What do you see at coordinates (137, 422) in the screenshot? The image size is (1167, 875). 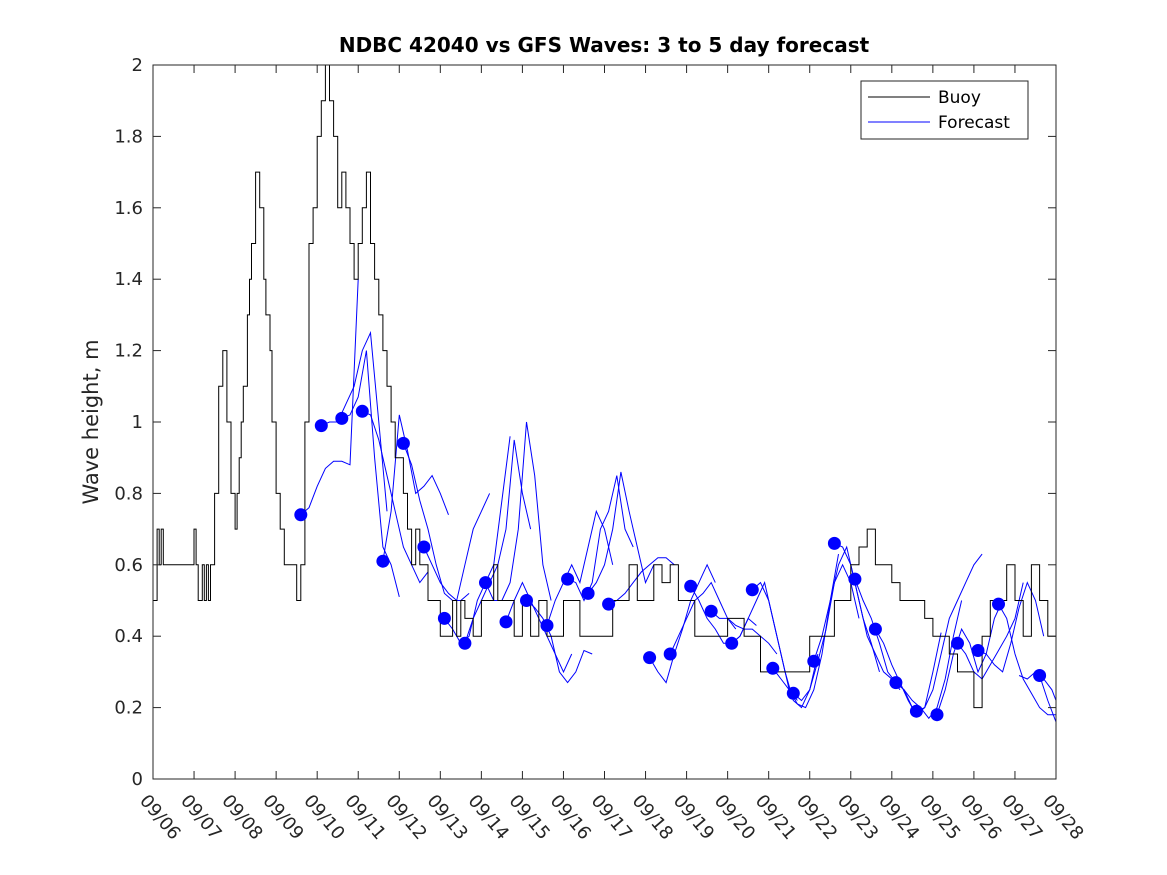 I see `y-tick-label: 1` at bounding box center [137, 422].